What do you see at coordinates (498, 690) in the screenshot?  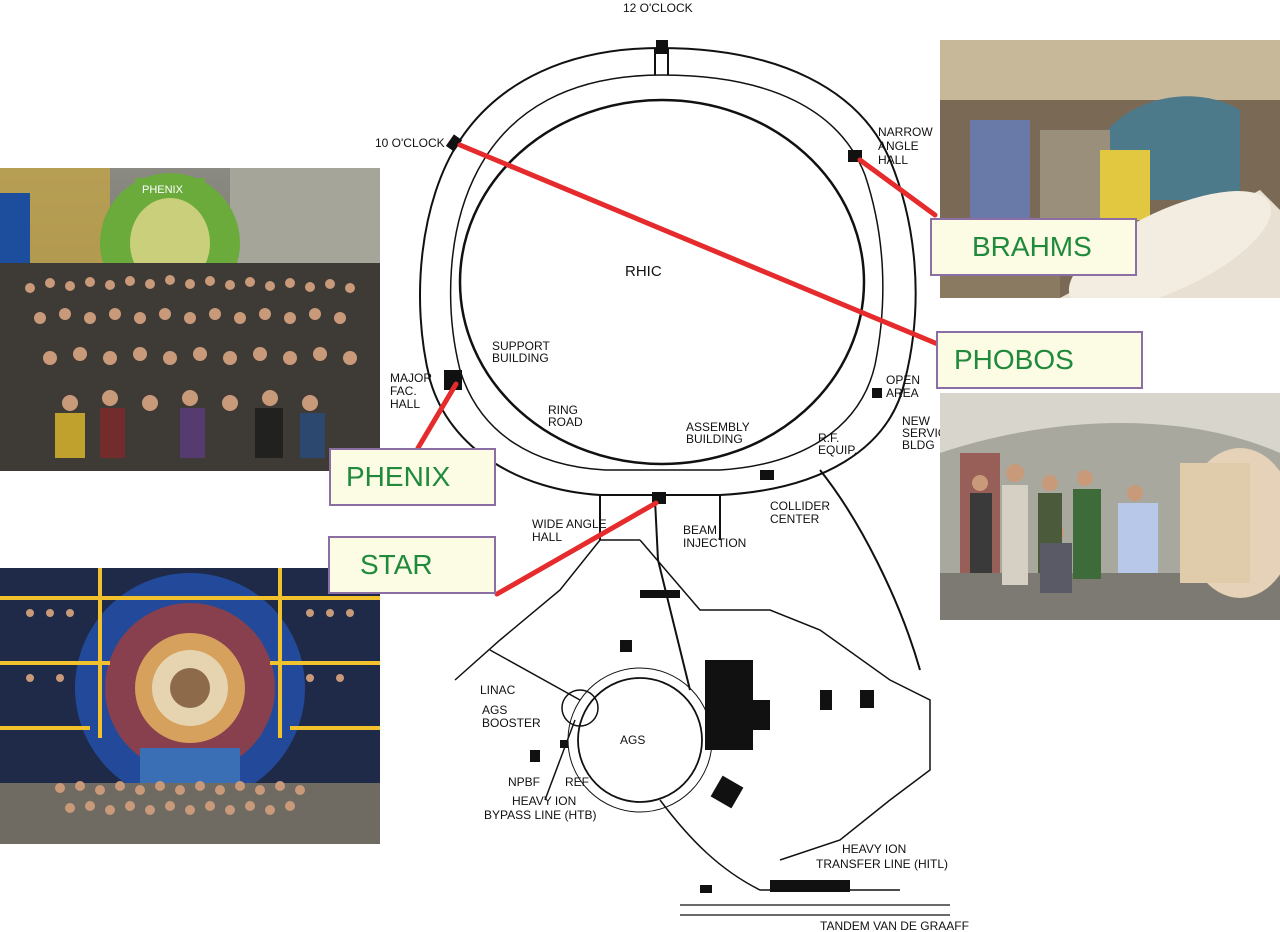 I see `label-linac: LINAC` at bounding box center [498, 690].